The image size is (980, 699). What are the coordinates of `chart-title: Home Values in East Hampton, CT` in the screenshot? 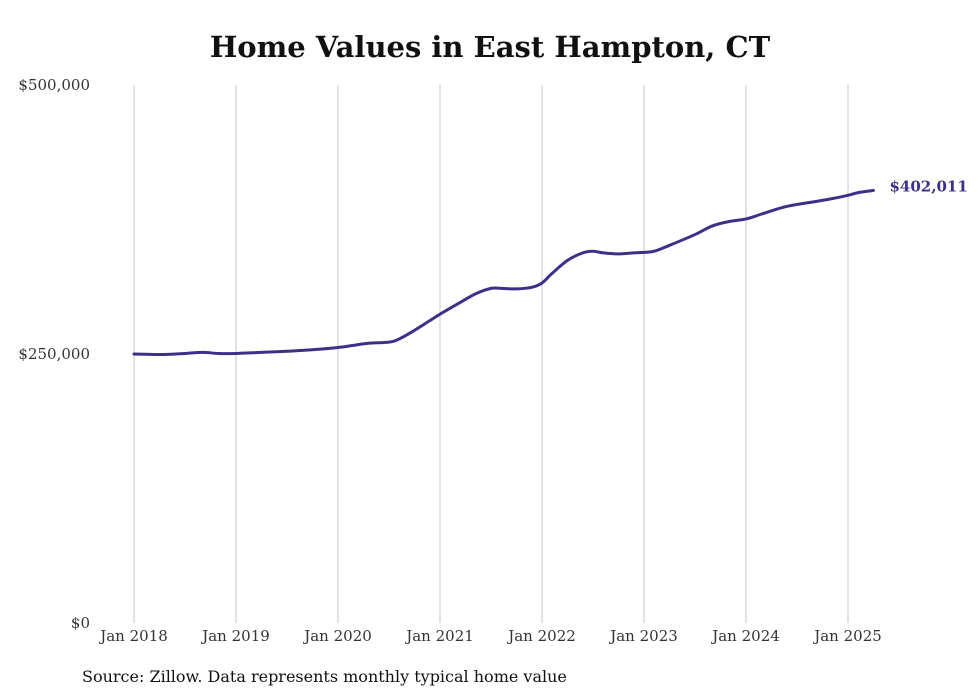 It's located at (490, 47).